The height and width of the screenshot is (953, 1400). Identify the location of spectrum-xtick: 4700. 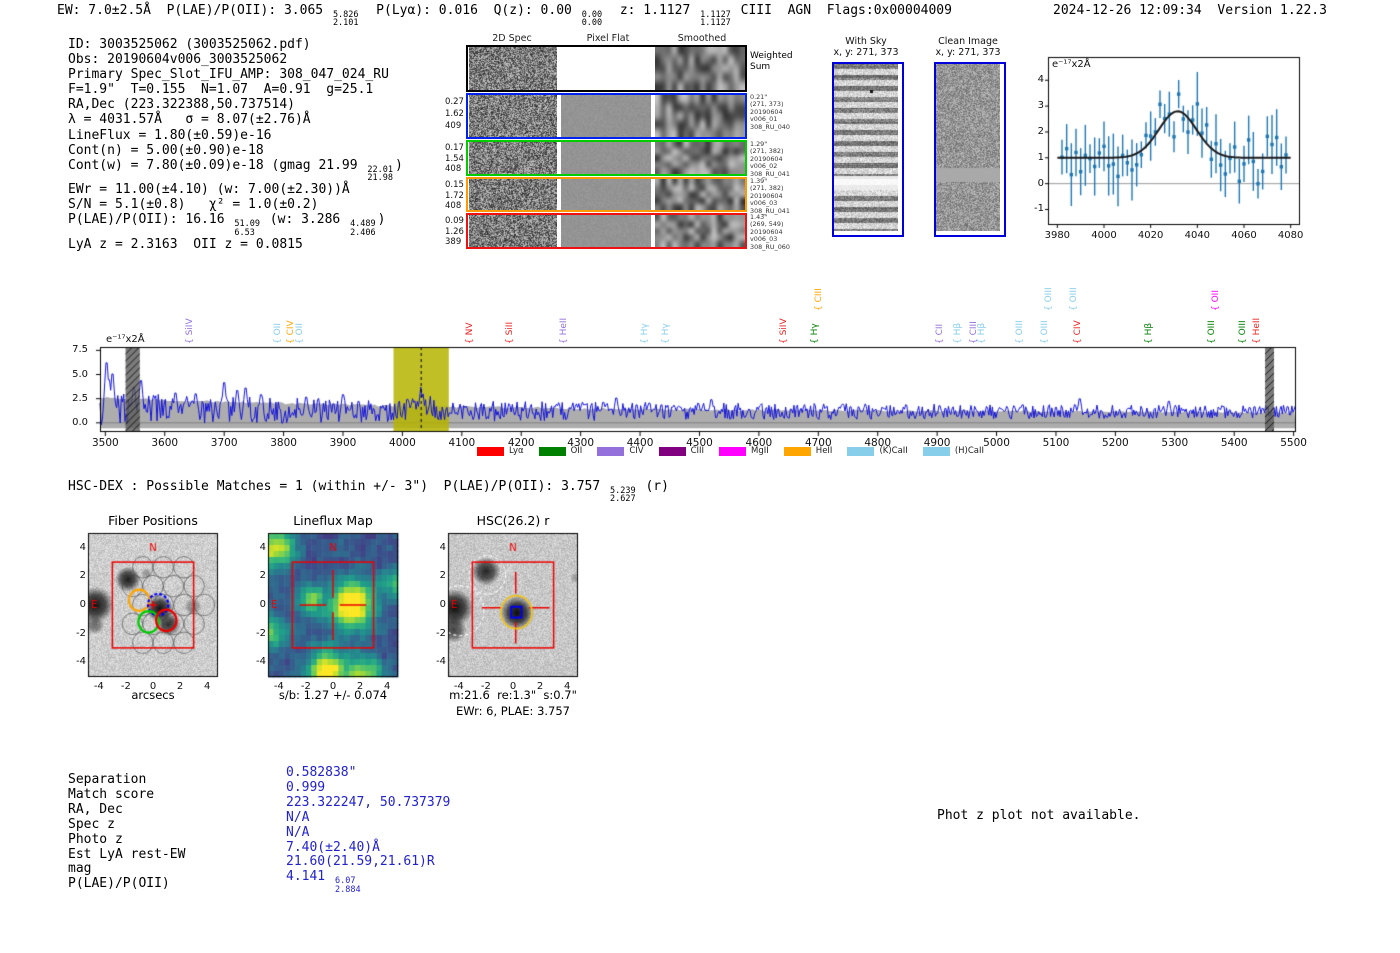
(818, 443).